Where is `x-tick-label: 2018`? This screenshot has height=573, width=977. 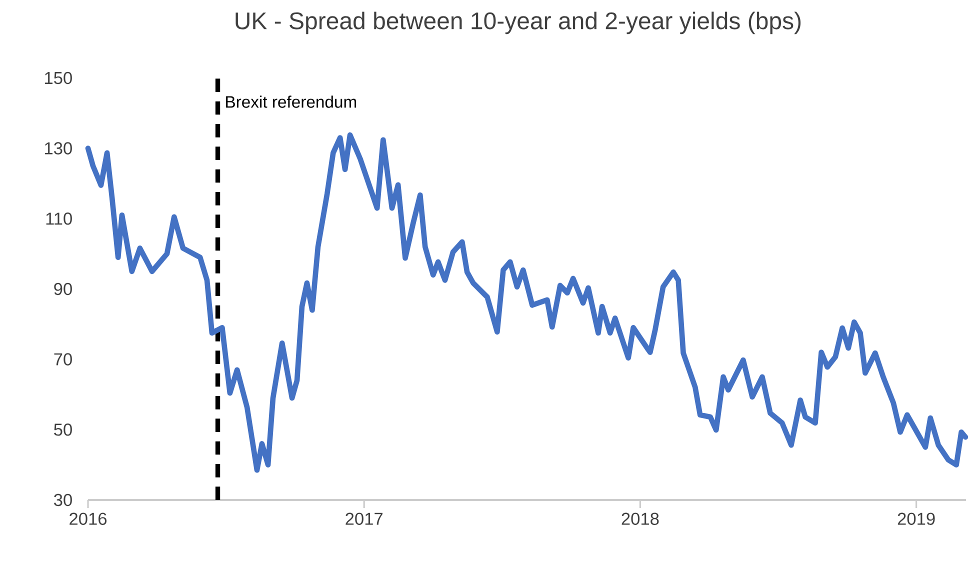 x-tick-label: 2018 is located at coordinates (640, 518).